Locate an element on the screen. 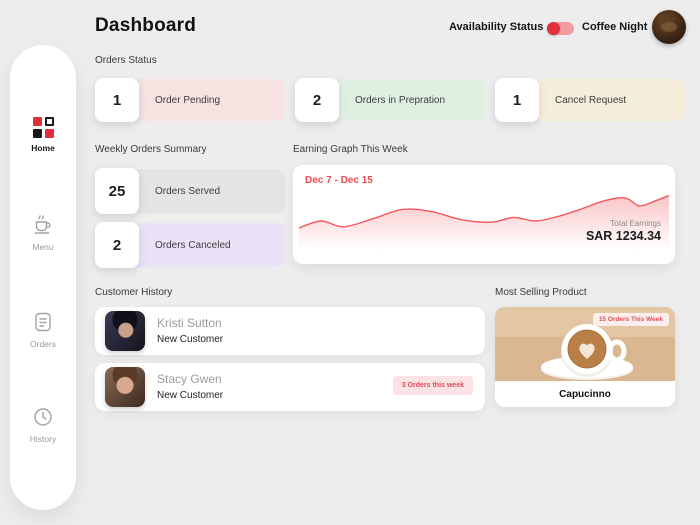 Image resolution: width=700 pixels, height=525 pixels. sidebar: Home Menu Orders History is located at coordinates (43, 277).